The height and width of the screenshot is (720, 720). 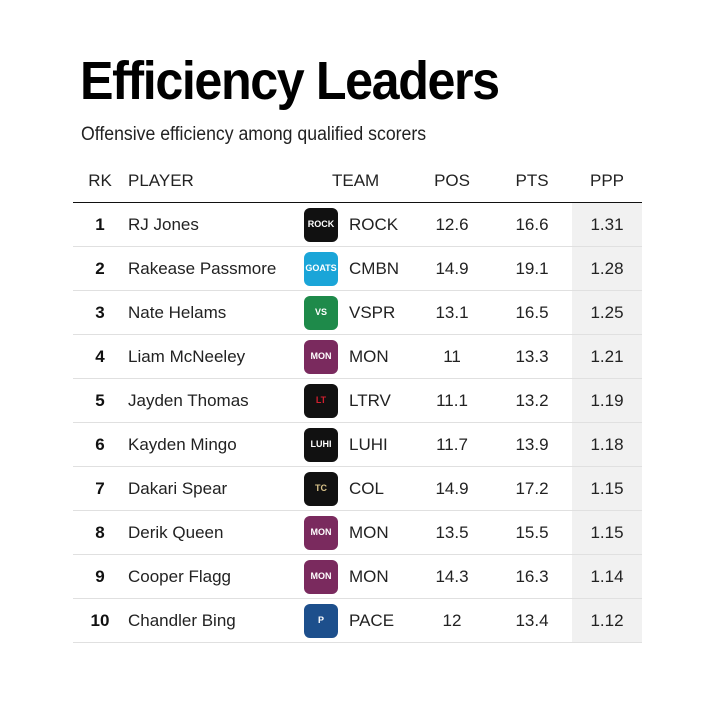 I want to click on pts-cell: 17.2, so click(x=532, y=488).